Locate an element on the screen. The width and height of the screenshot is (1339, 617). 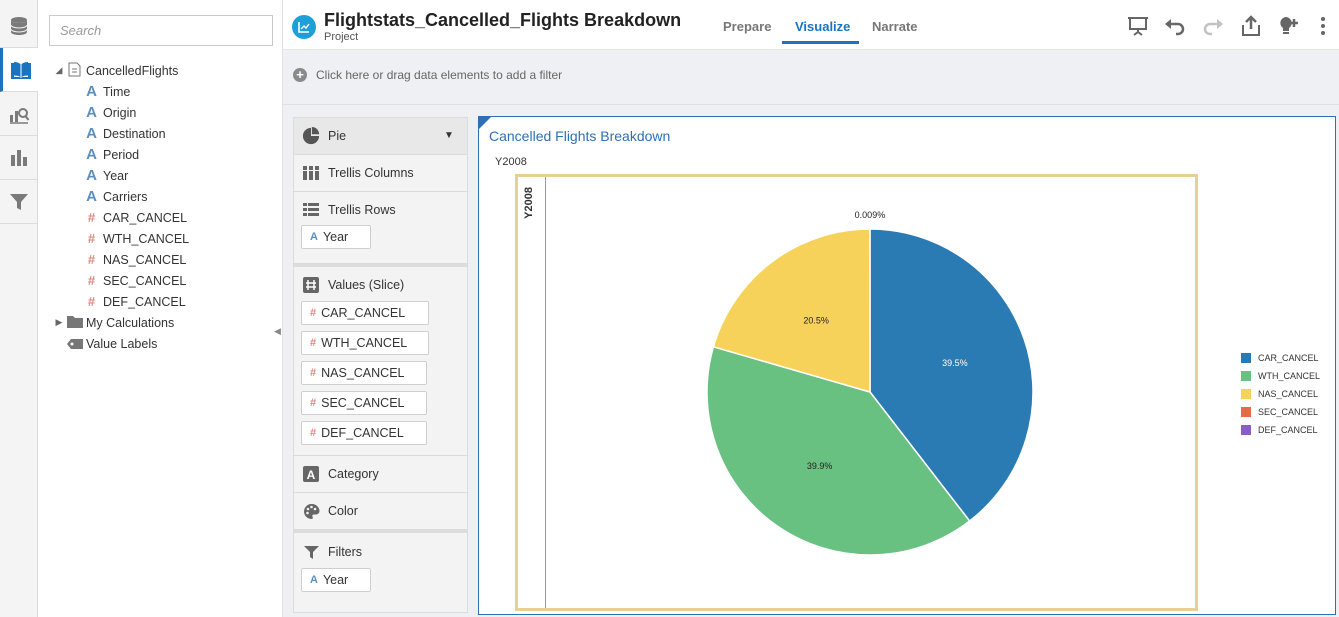
analytics-button is located at coordinates (19, 114).